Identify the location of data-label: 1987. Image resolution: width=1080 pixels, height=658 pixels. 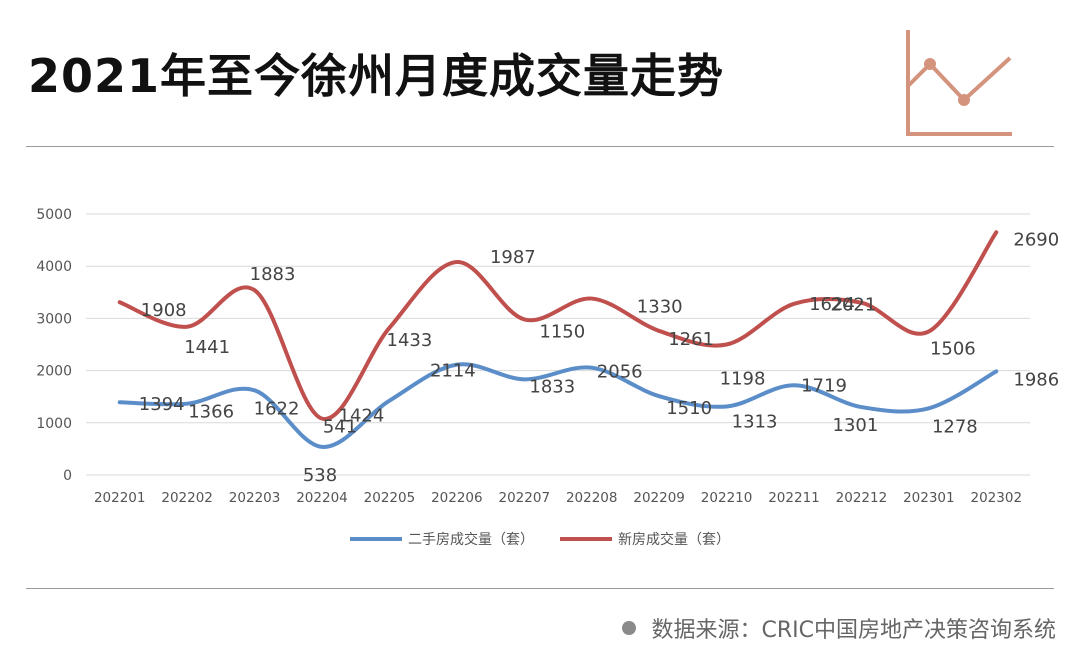
(513, 257).